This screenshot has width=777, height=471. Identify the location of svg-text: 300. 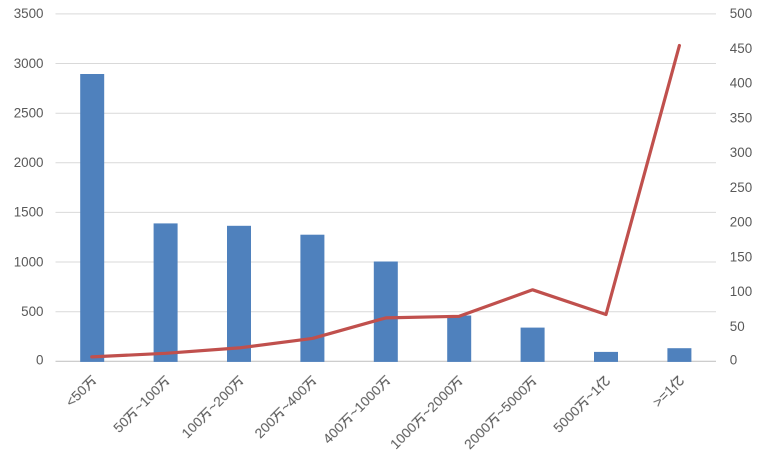
(741, 152).